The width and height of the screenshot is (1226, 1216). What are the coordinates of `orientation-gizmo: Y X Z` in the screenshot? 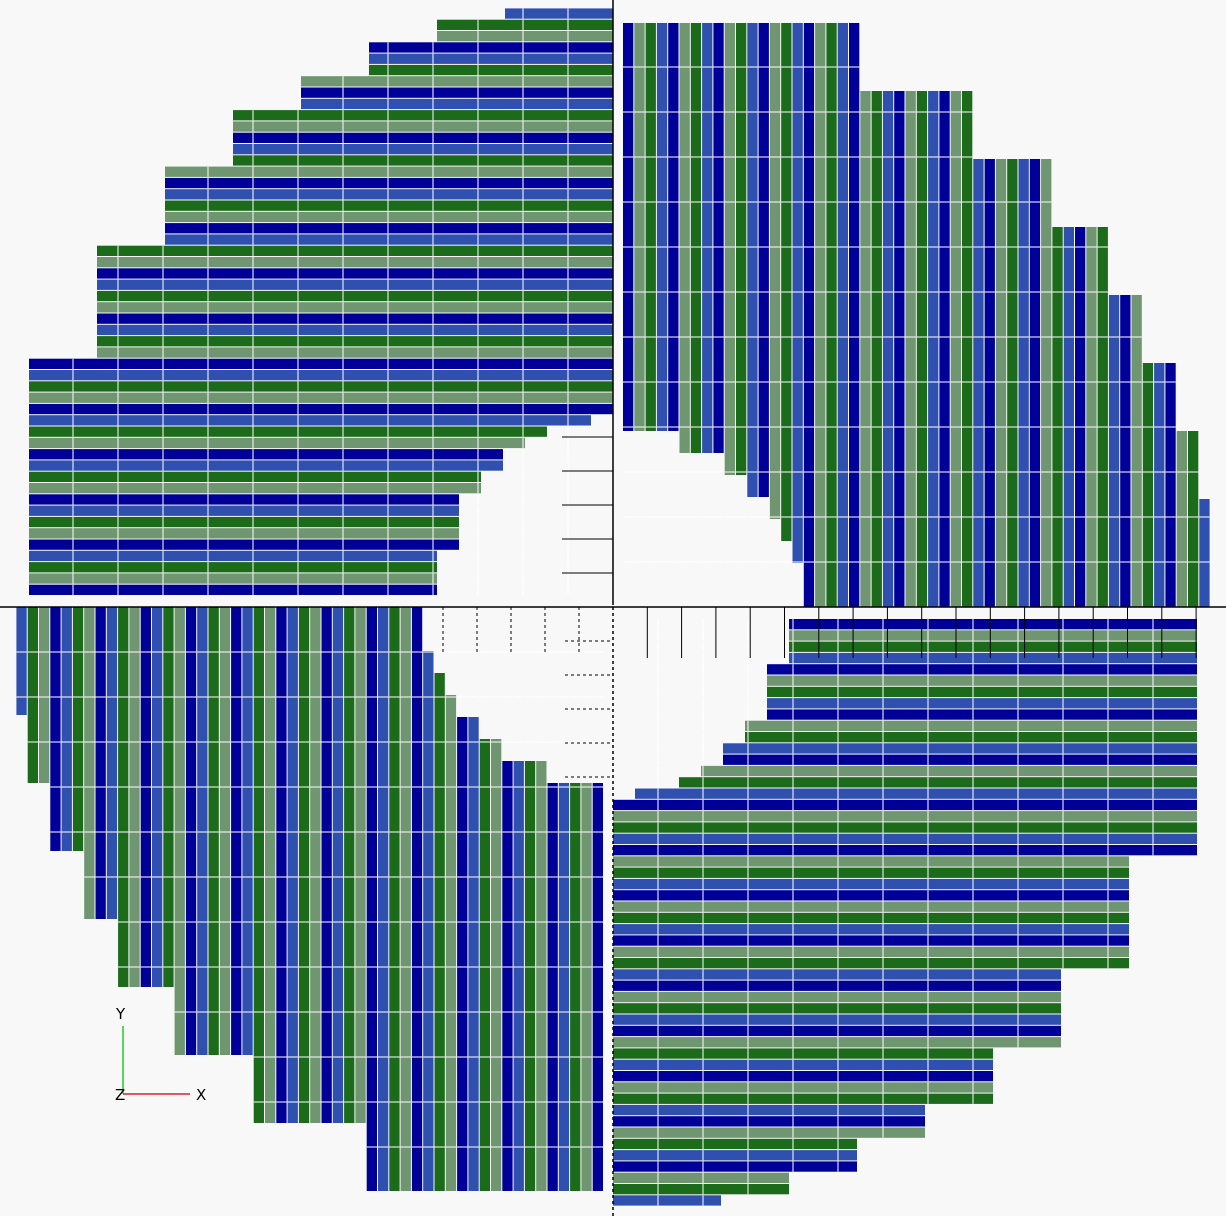 It's located at (160, 1054).